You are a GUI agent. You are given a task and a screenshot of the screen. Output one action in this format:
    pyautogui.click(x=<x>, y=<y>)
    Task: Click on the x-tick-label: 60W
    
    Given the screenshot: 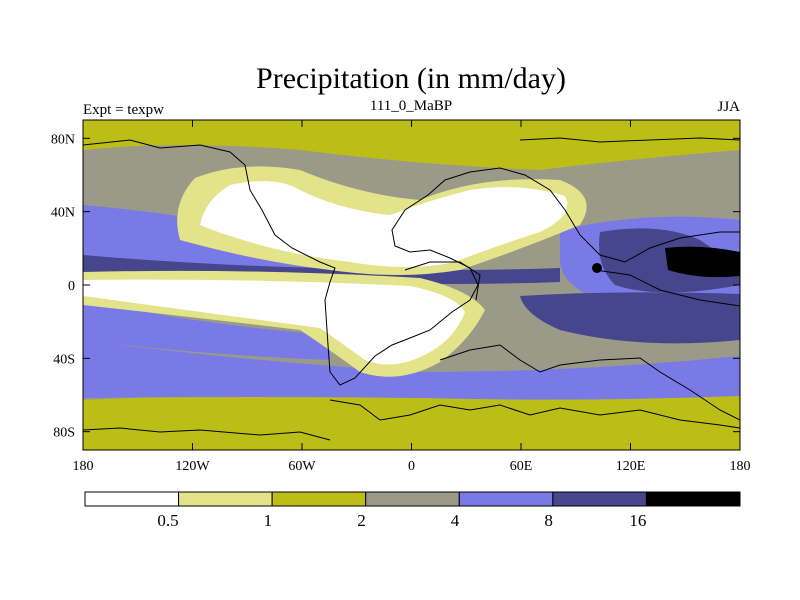 What is the action you would take?
    pyautogui.click(x=302, y=466)
    